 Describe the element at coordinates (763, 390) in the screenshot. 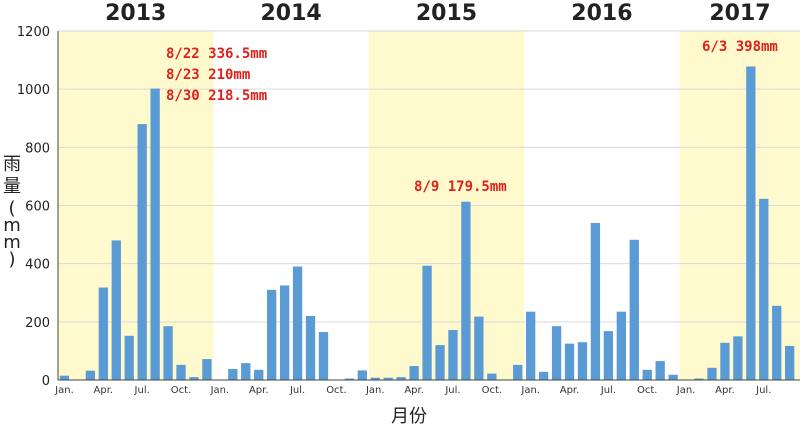

I see `x-tick-label-2017-Jul: Jul.` at that location.